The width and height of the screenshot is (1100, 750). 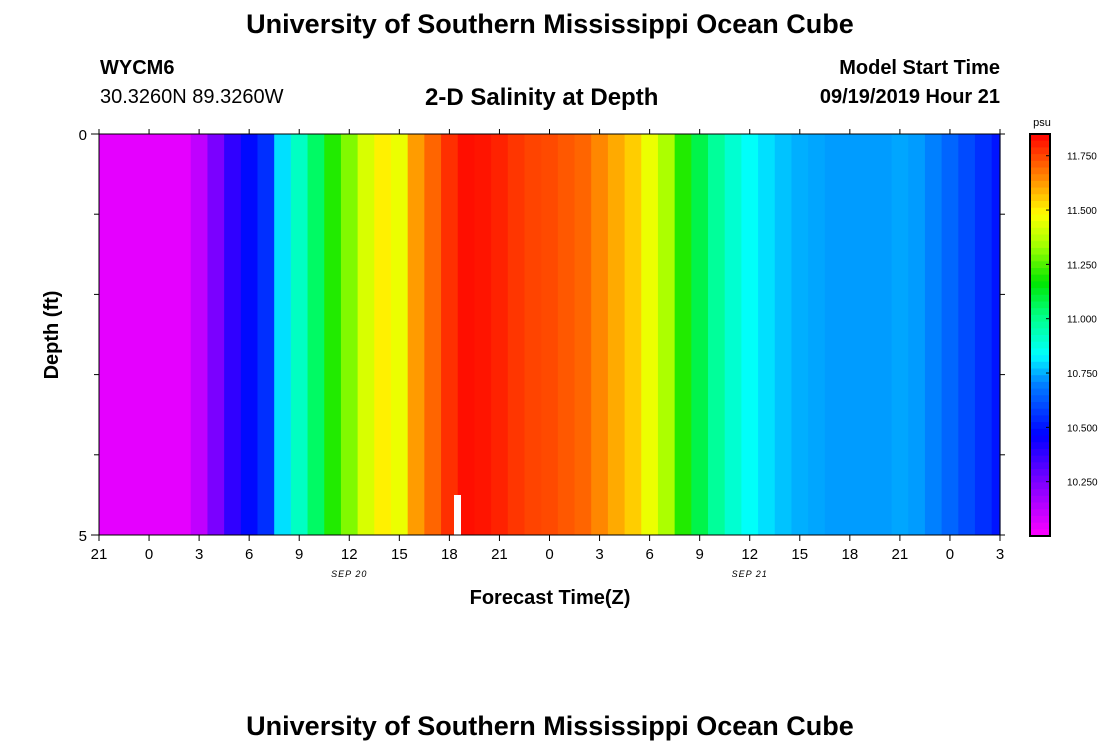 What do you see at coordinates (192, 97) in the screenshot?
I see `station-coordinates: 30.3260N 89.3260W` at bounding box center [192, 97].